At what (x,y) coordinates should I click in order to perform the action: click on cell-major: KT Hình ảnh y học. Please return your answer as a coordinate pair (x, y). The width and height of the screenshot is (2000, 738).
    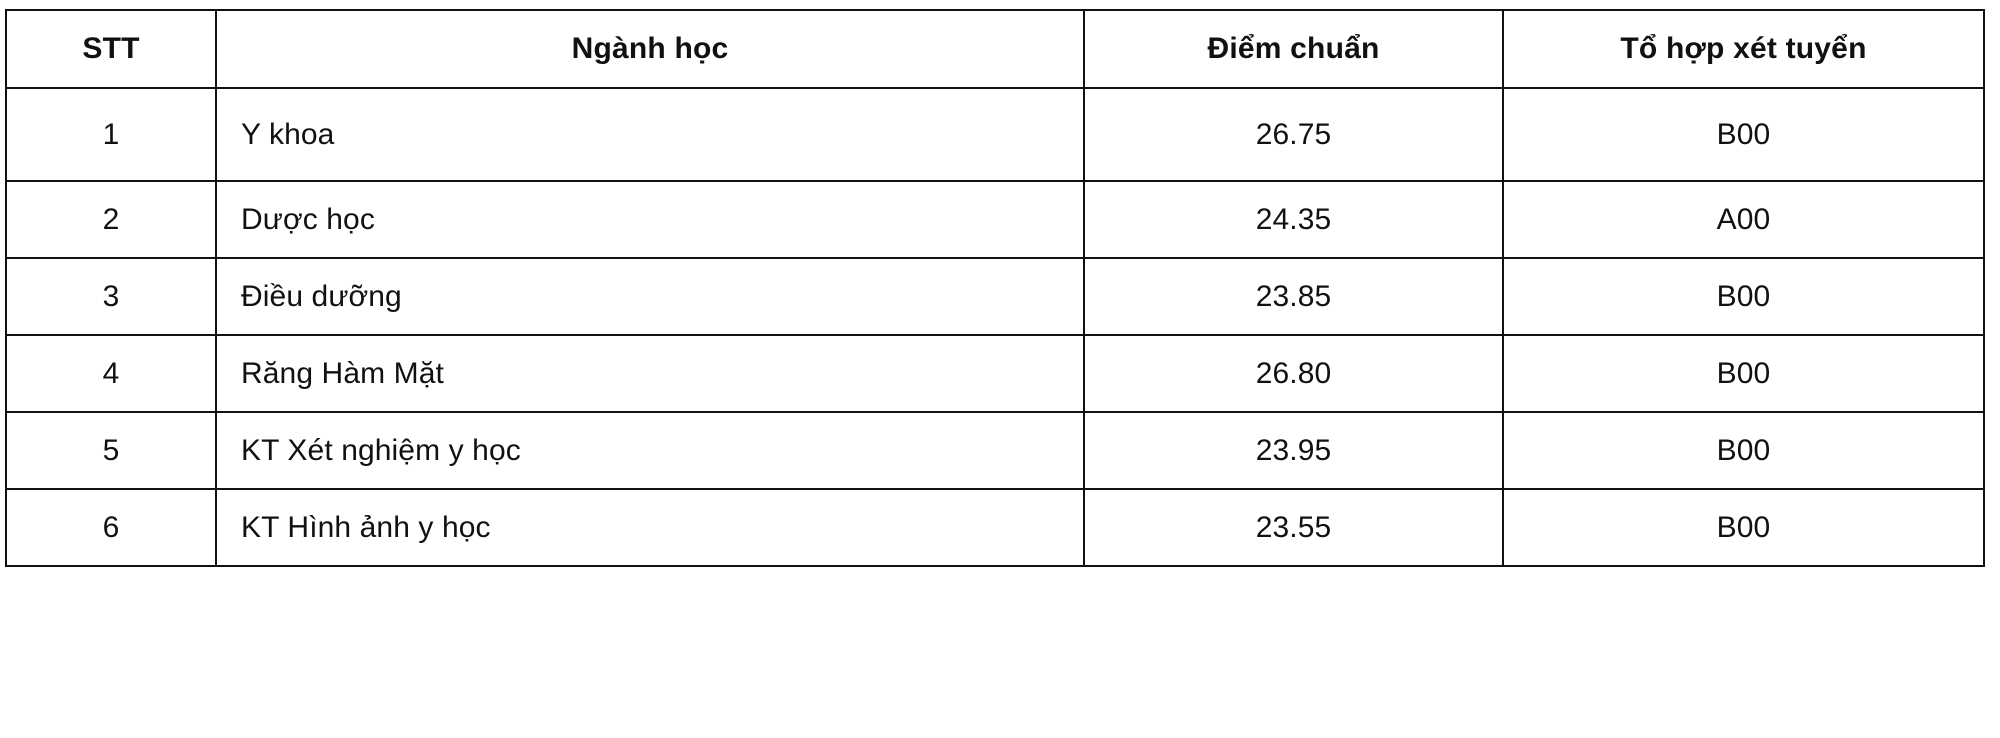
    Looking at the image, I should click on (650, 527).